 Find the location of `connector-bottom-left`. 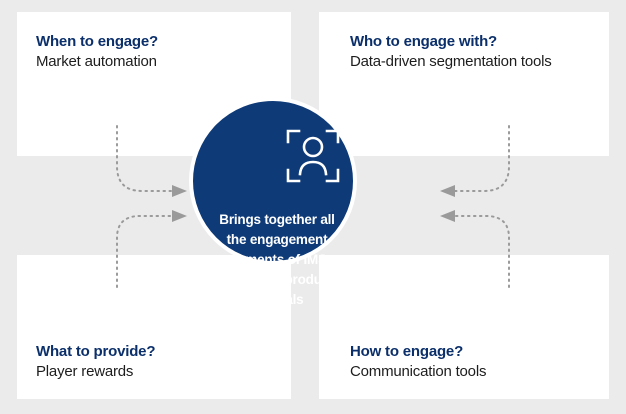

connector-bottom-left is located at coordinates (144, 251).